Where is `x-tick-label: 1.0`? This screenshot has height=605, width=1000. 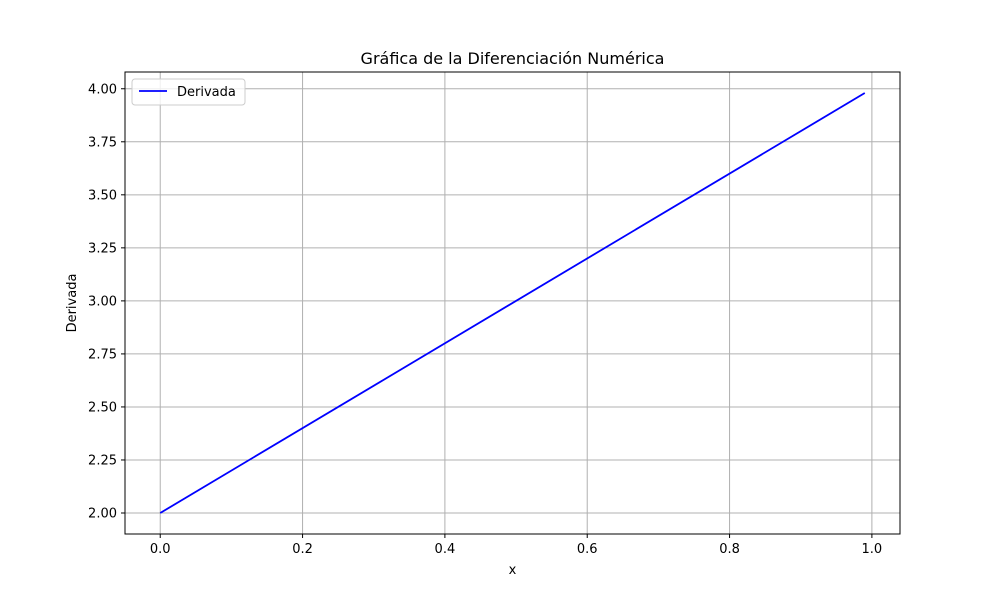 x-tick-label: 1.0 is located at coordinates (872, 549).